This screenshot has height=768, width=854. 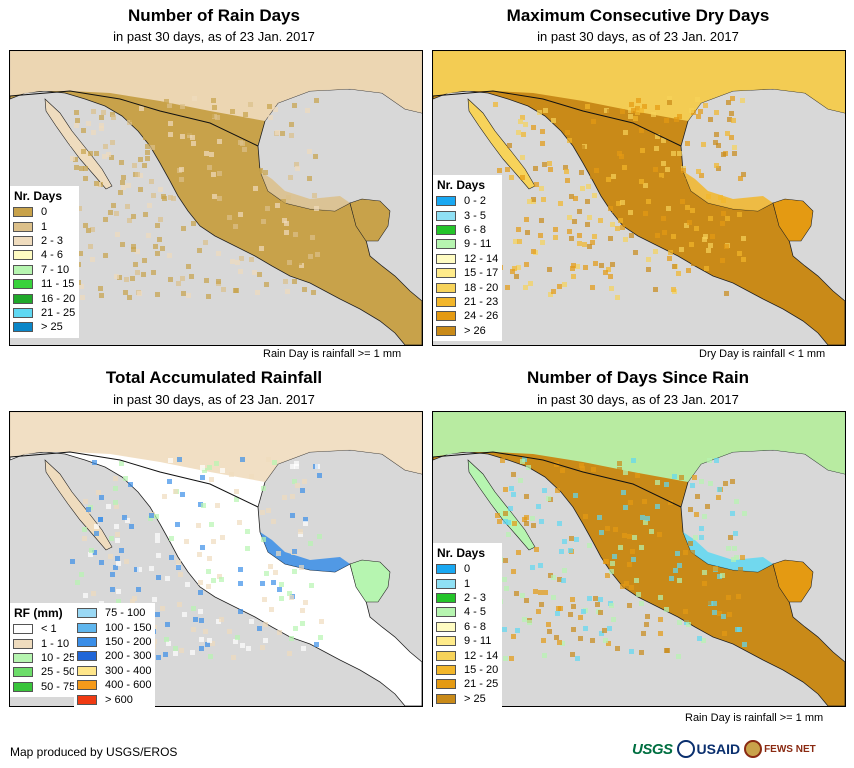 What do you see at coordinates (718, 749) in the screenshot?
I see `usaid-logo-text: USAID` at bounding box center [718, 749].